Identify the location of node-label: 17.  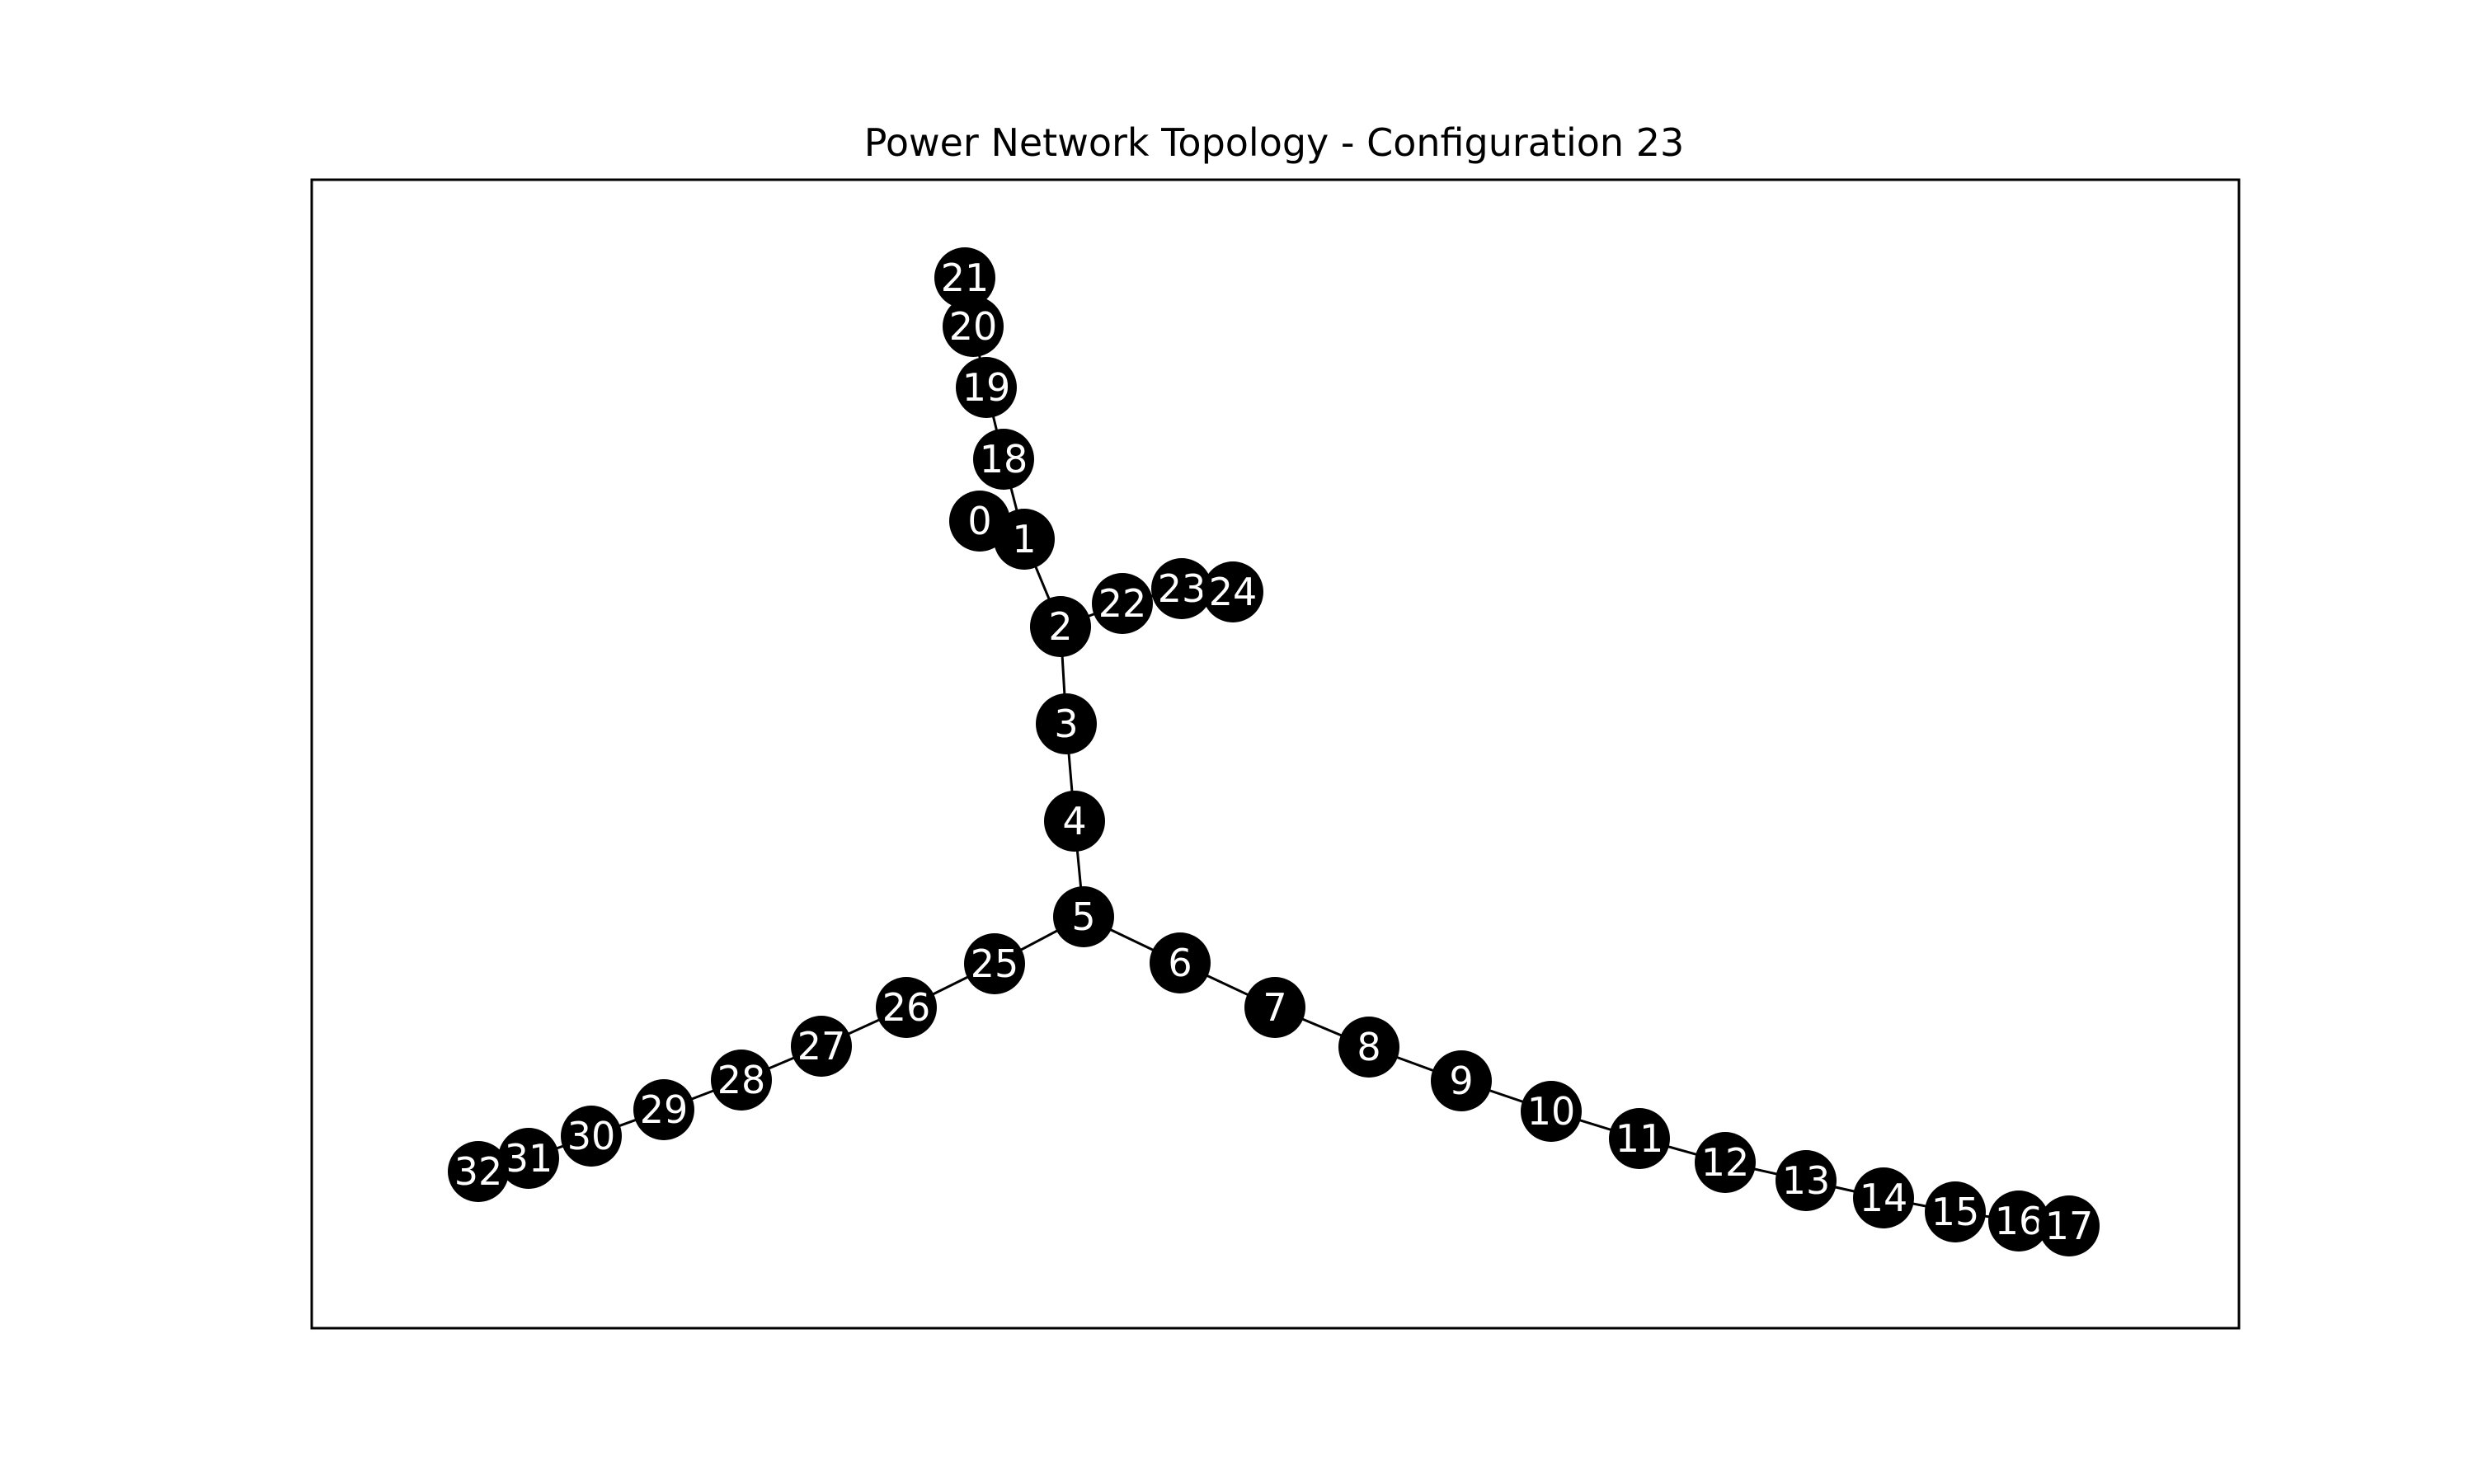
(2069, 1226).